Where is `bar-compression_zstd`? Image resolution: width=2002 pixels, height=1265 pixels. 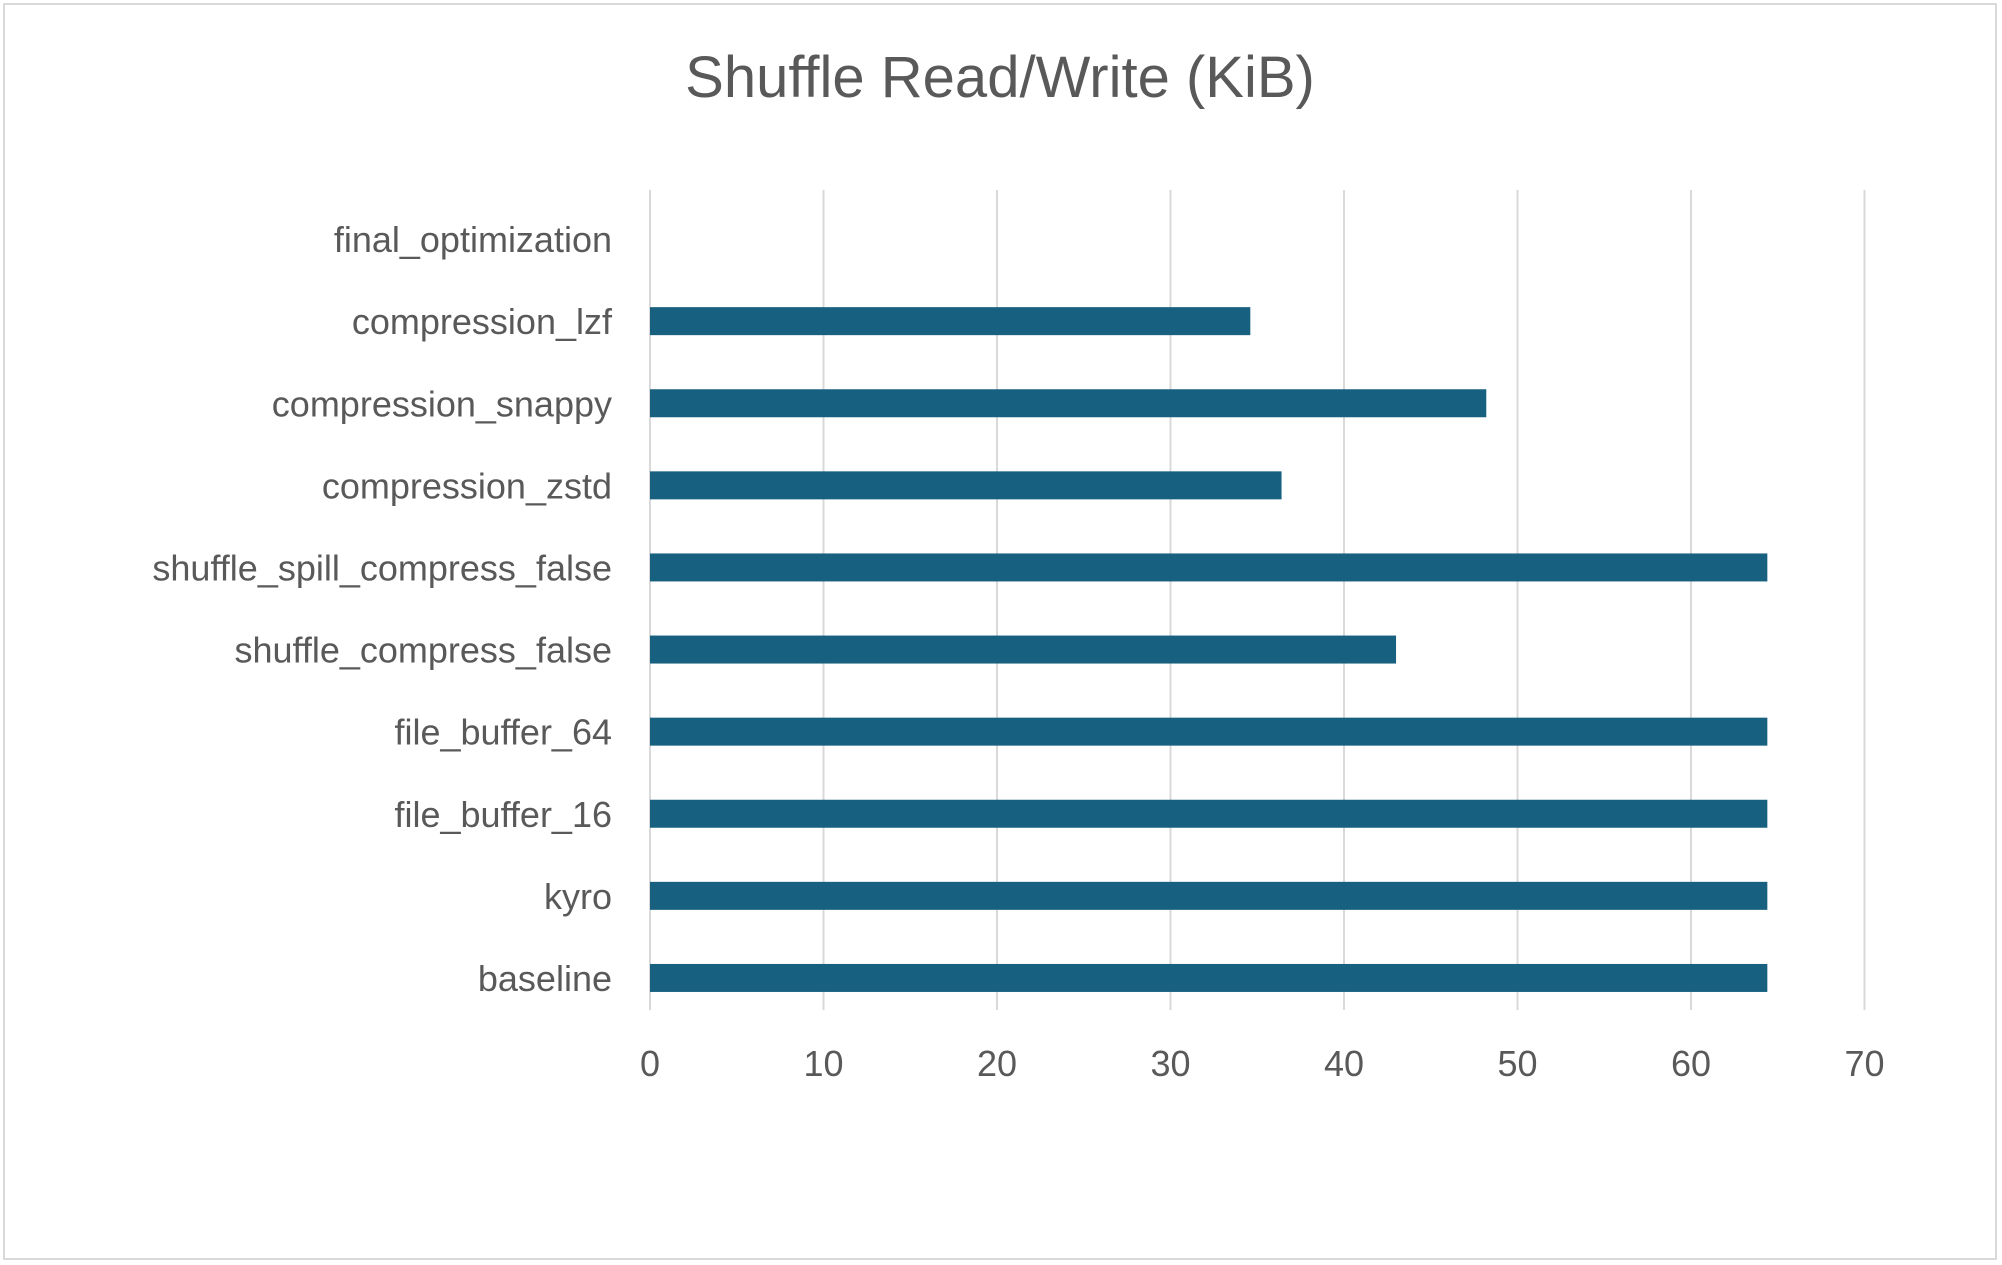
bar-compression_zstd is located at coordinates (966, 485).